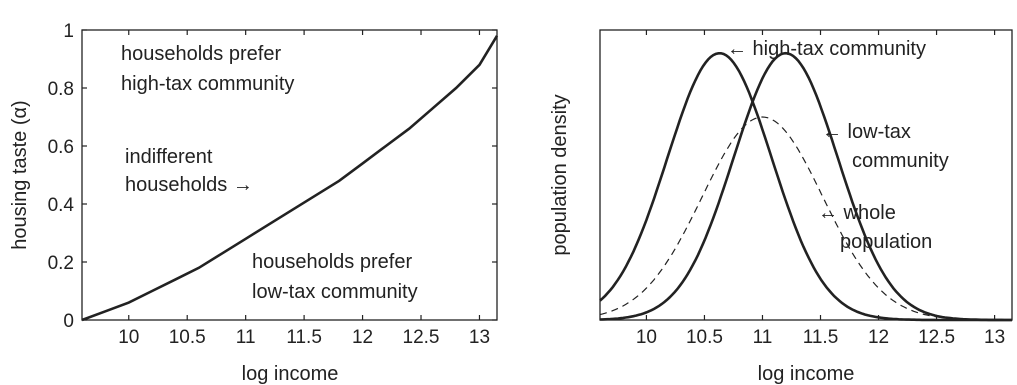 The image size is (1017, 385). Describe the element at coordinates (335, 292) in the screenshot. I see `anno-low-tax-line2: low-tax community` at that location.